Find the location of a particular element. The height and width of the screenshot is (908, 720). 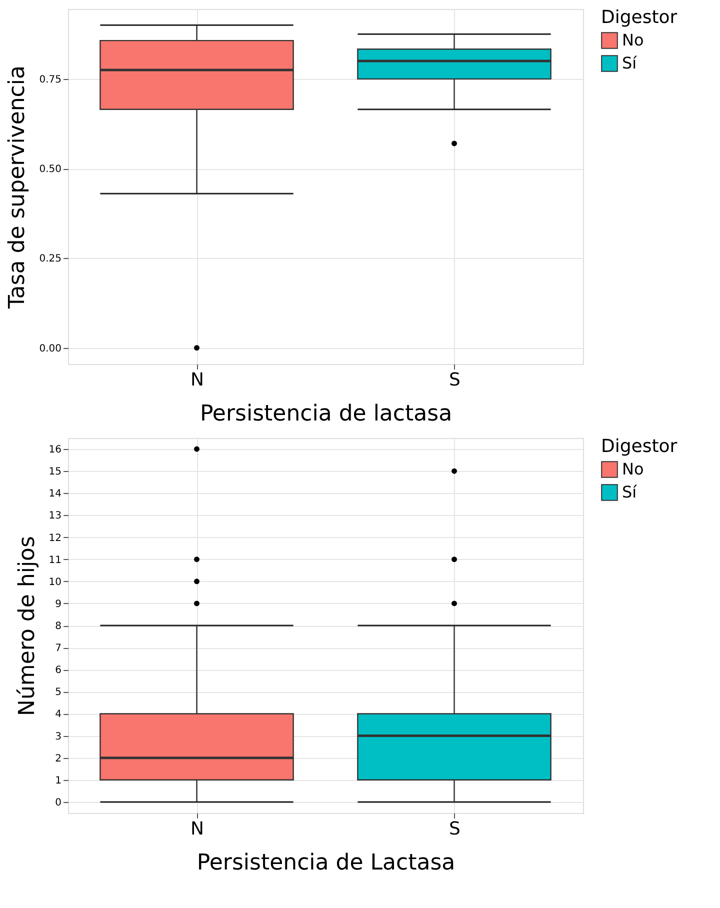

y-tick-label: 0.50 is located at coordinates (50, 170).